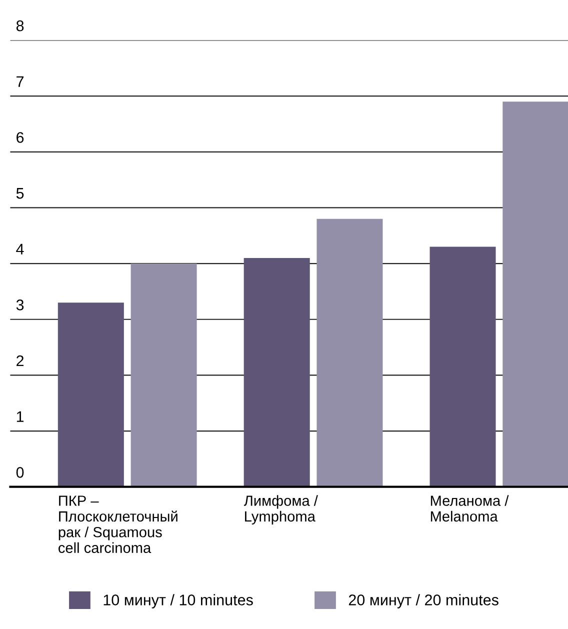 The height and width of the screenshot is (629, 568). What do you see at coordinates (118, 525) in the screenshot?
I see `x-tick-label: ПКР – Плоскоклеточный рак / Squamous cell carcinoma` at bounding box center [118, 525].